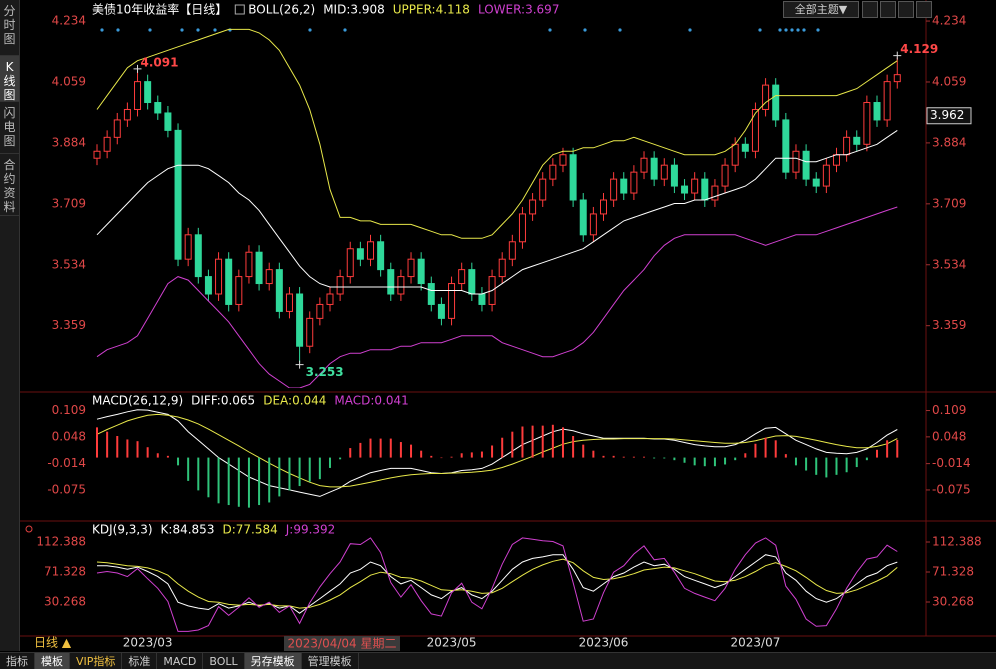 This screenshot has height=669, width=996. Describe the element at coordinates (452, 643) in the screenshot. I see `x-tick-label: 2023/05` at that location.